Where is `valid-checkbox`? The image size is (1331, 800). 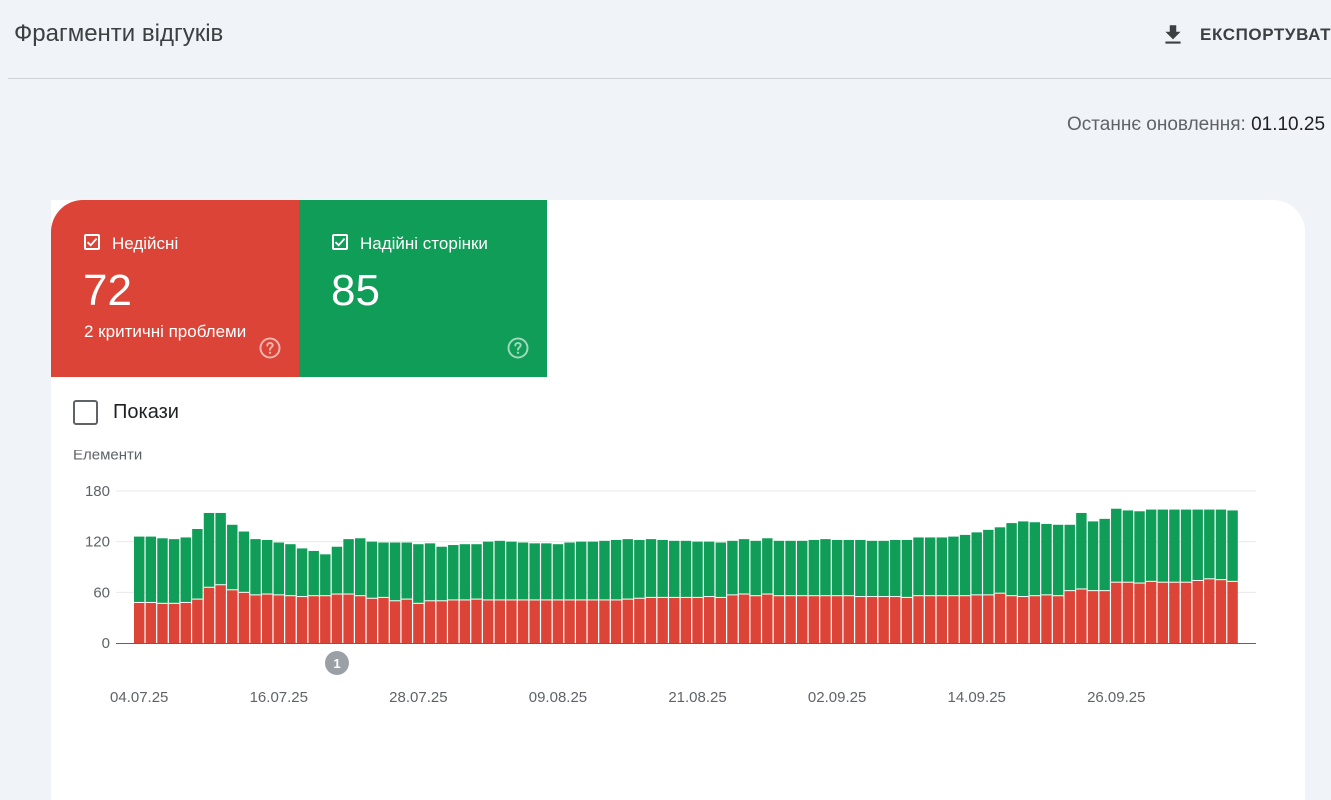 valid-checkbox is located at coordinates (340, 242).